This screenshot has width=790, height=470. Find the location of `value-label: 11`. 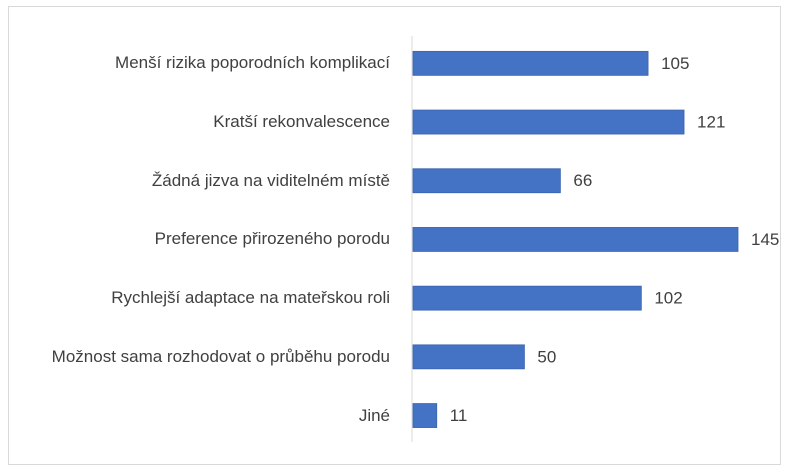

value-label: 11 is located at coordinates (459, 415).